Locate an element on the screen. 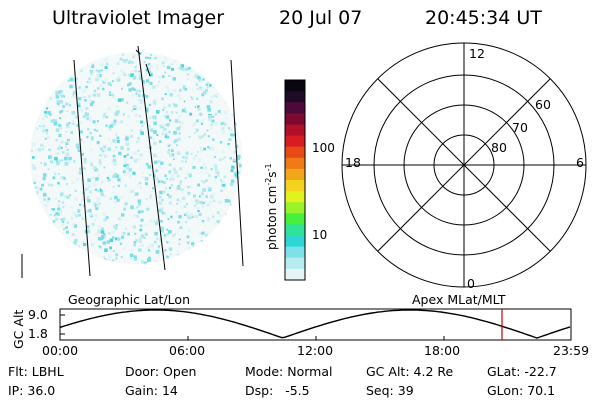 The width and height of the screenshot is (600, 400). param-filter: Flt: LBHL is located at coordinates (36, 371).